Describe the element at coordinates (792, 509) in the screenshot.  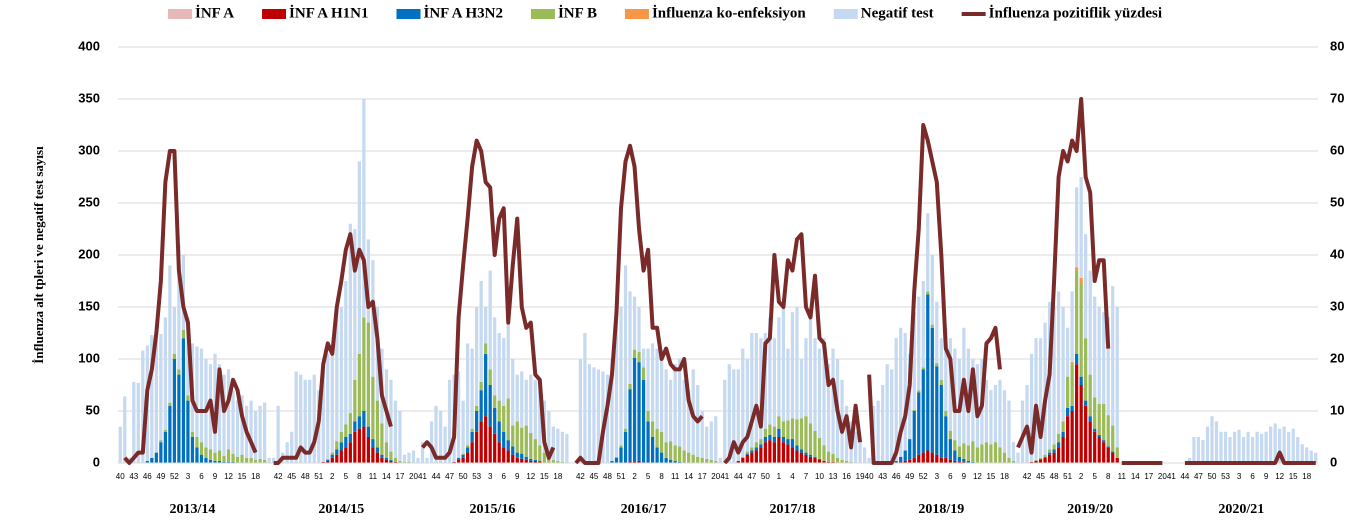
I see `season-label: 2017/18` at that location.